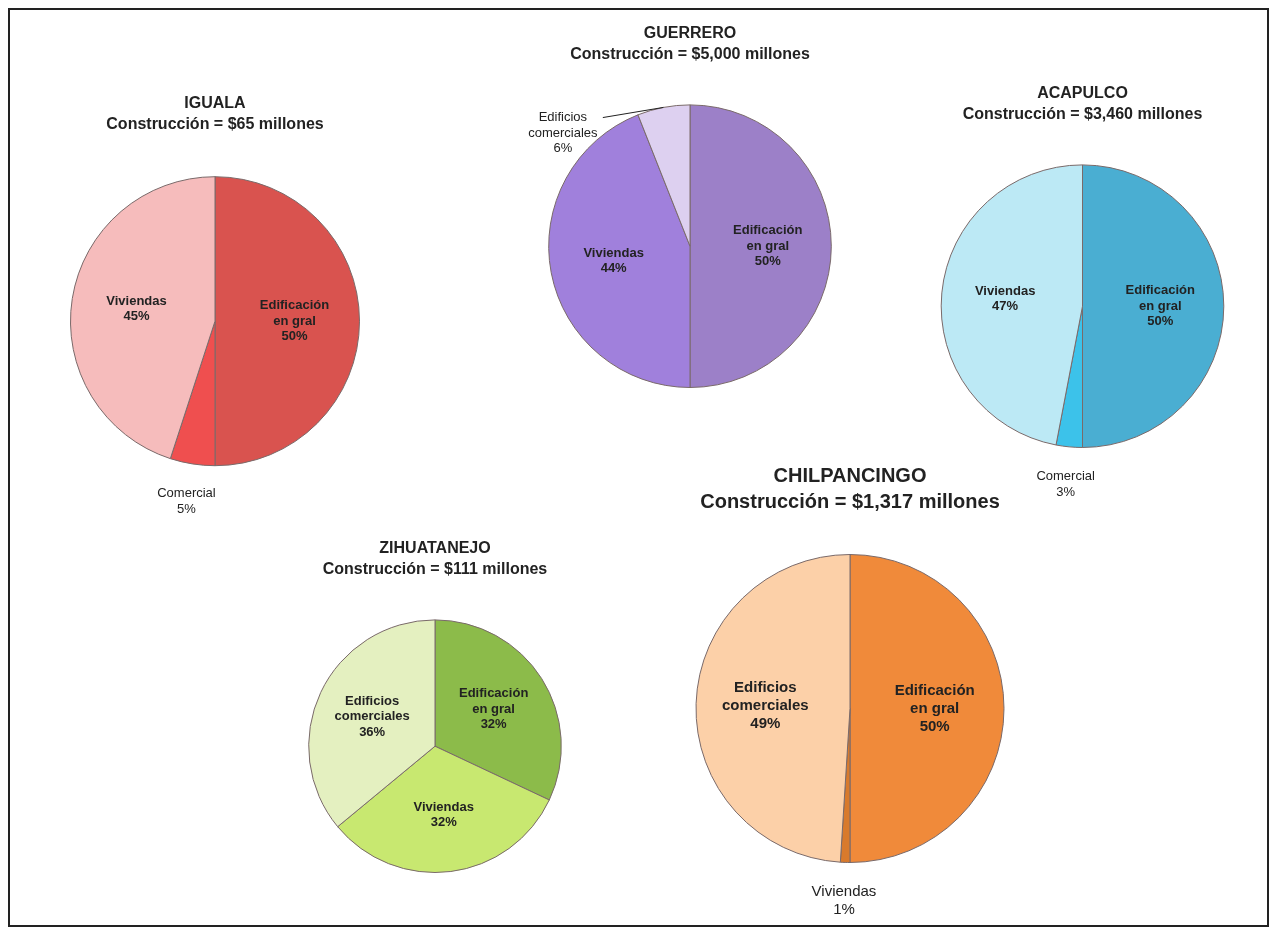 The width and height of the screenshot is (1275, 933). What do you see at coordinates (1082, 93) in the screenshot?
I see `chart-title: ACAPULCO` at bounding box center [1082, 93].